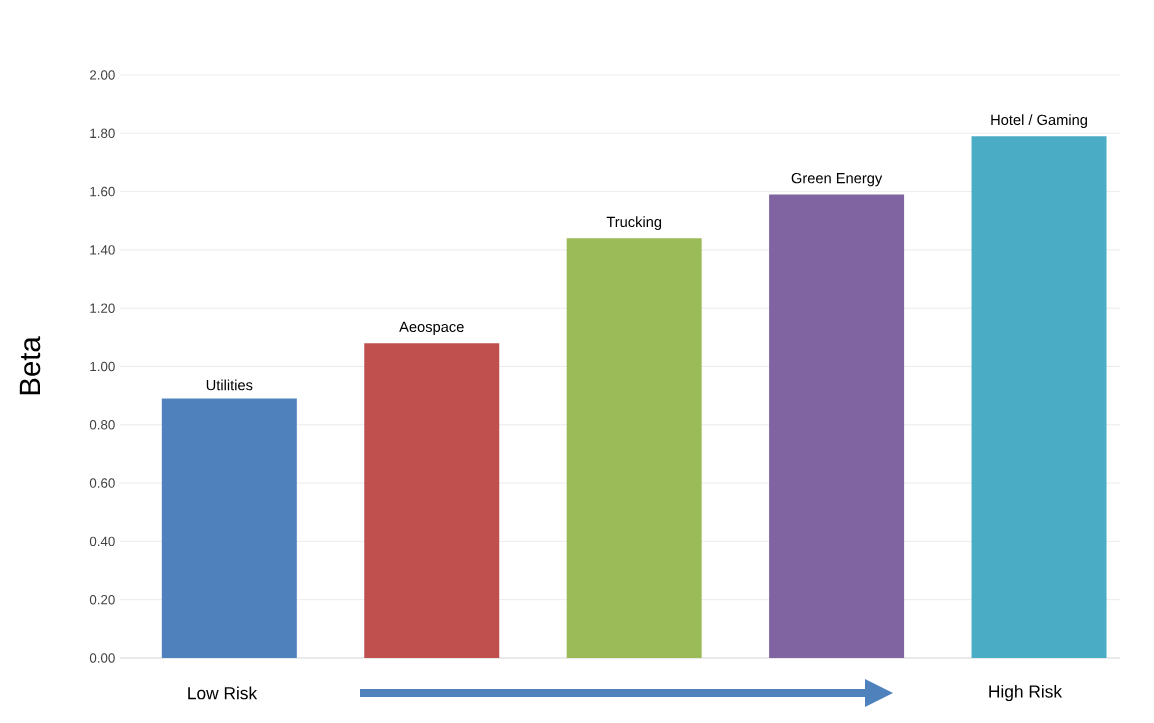  Describe the element at coordinates (102, 133) in the screenshot. I see `y-tick-label: 1.80` at that location.